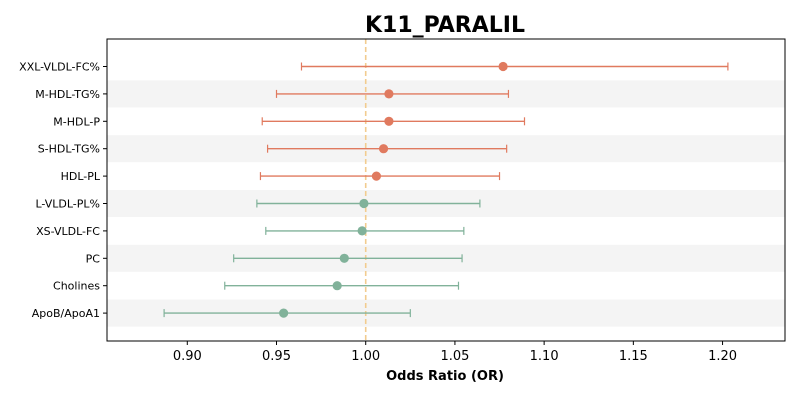 The image size is (800, 404). Describe the element at coordinates (81, 176) in the screenshot. I see `y-tick-label: HDL-PL` at that location.